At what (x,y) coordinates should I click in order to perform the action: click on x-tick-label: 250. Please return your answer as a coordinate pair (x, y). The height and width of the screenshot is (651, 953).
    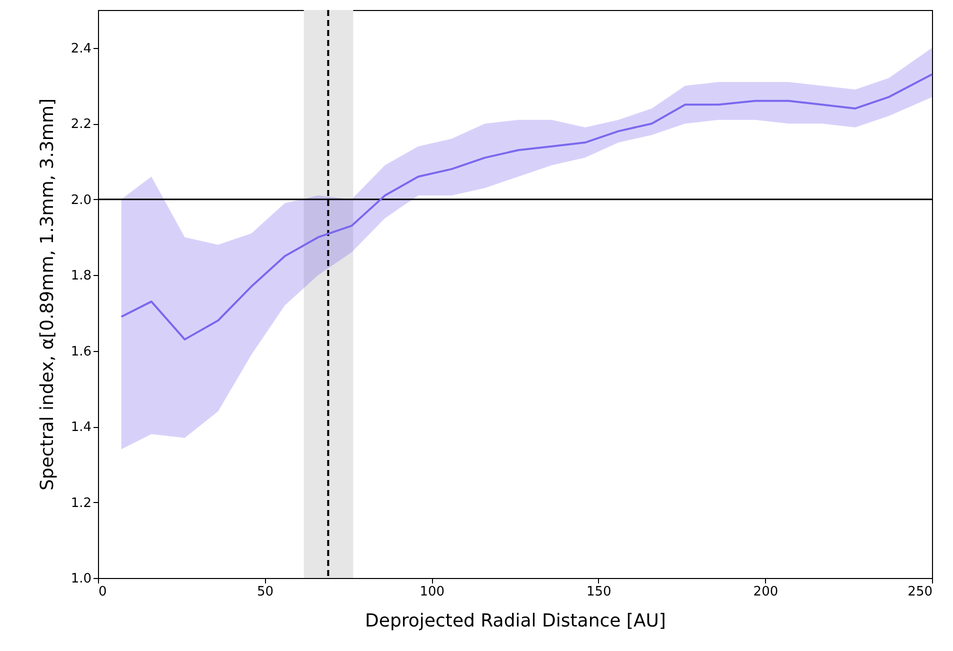
    Looking at the image, I should click on (920, 592).